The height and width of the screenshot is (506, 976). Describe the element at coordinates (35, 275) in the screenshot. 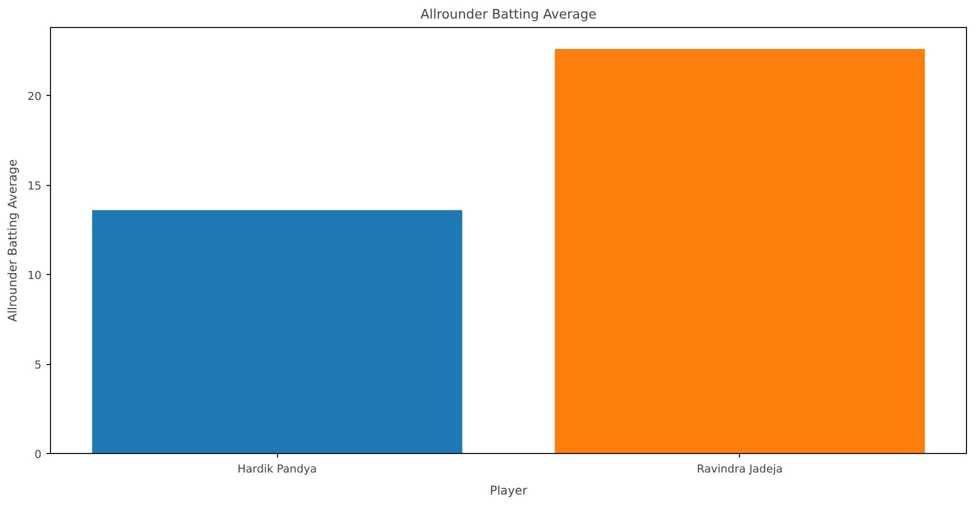

I see `y-tick-label: 10` at that location.